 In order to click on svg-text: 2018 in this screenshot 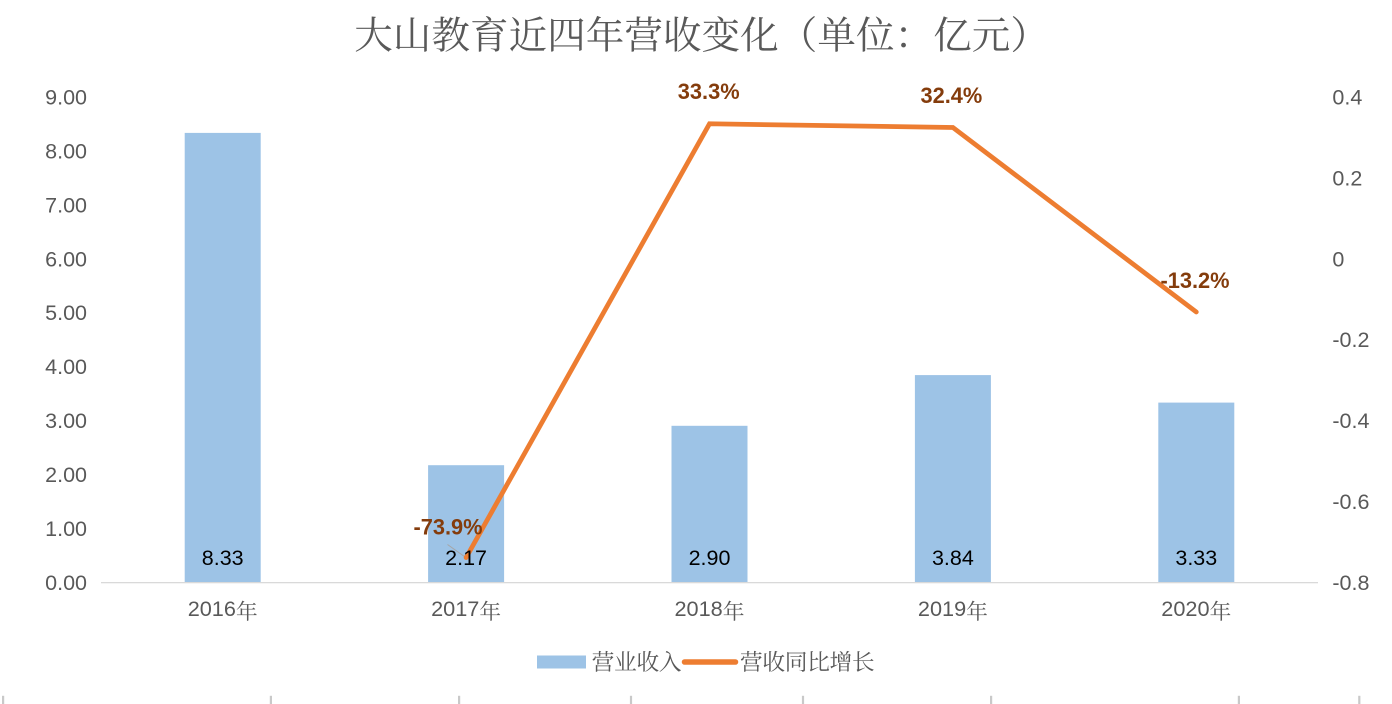, I will do `click(699, 608)`.